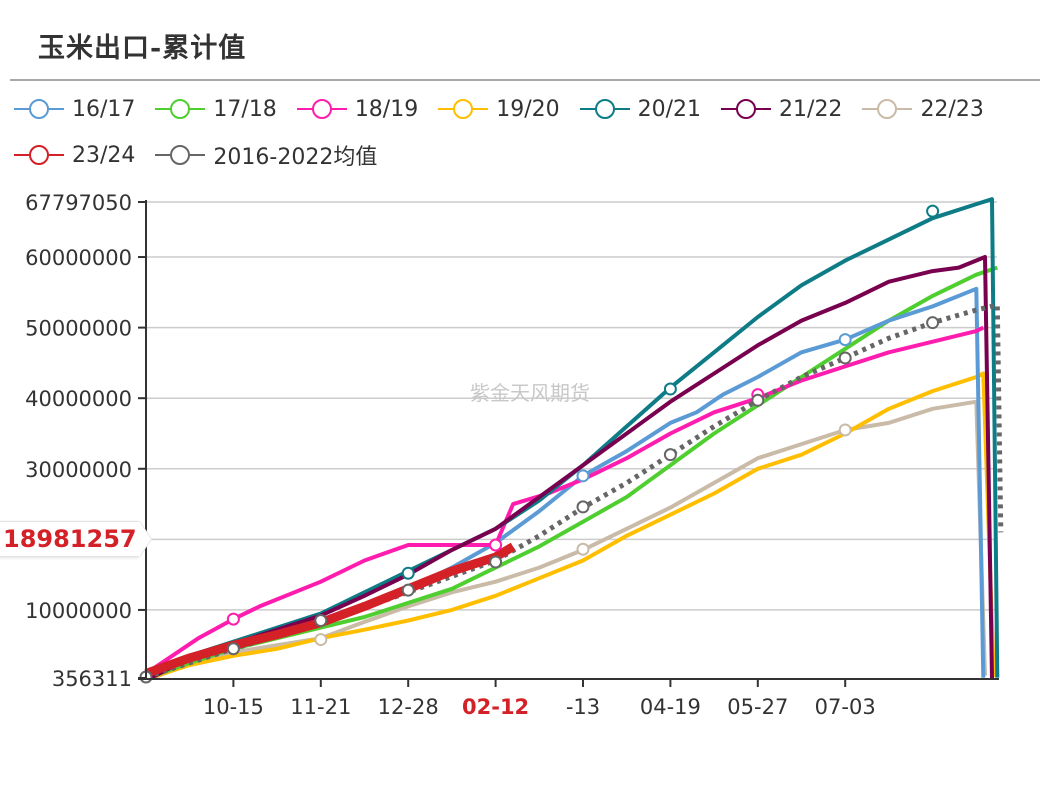  I want to click on x-tick-label: 07-03, so click(845, 707).